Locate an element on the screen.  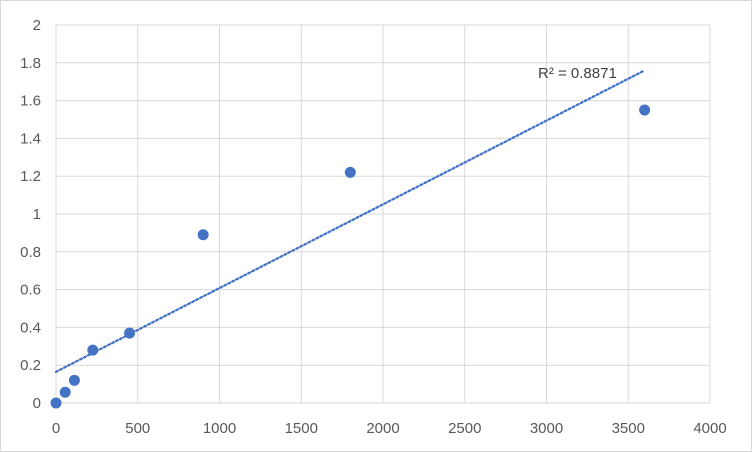
x-tick-label: 3000 is located at coordinates (546, 428).